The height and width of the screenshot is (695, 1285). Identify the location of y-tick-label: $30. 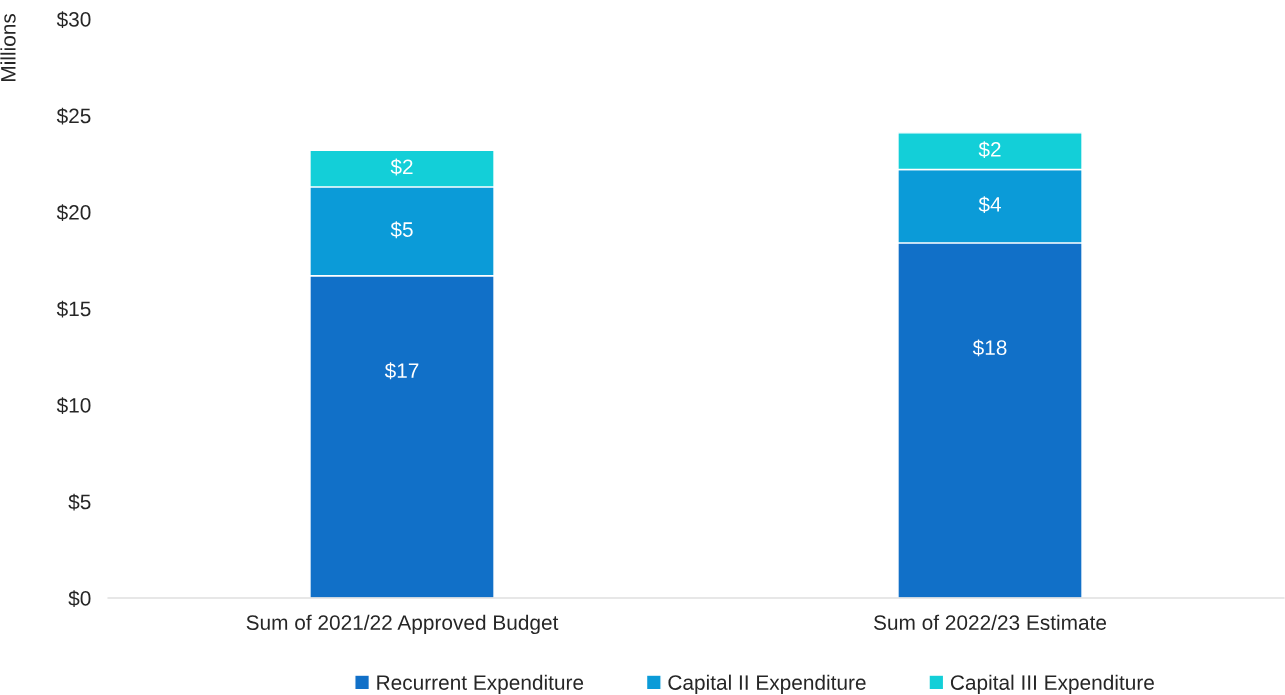
(73, 19).